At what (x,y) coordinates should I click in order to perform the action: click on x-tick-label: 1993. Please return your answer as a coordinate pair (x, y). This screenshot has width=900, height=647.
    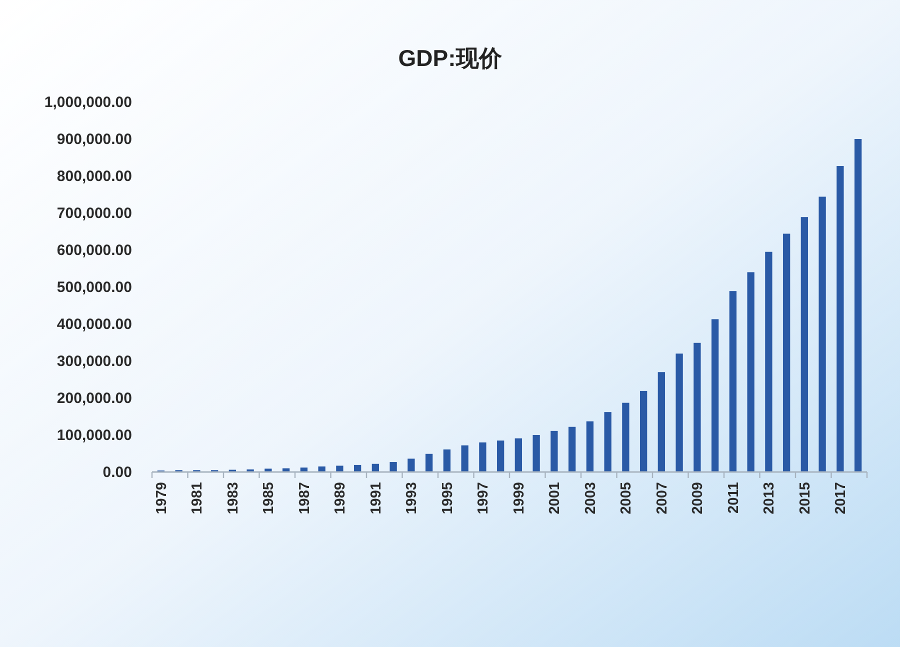
    Looking at the image, I should click on (412, 498).